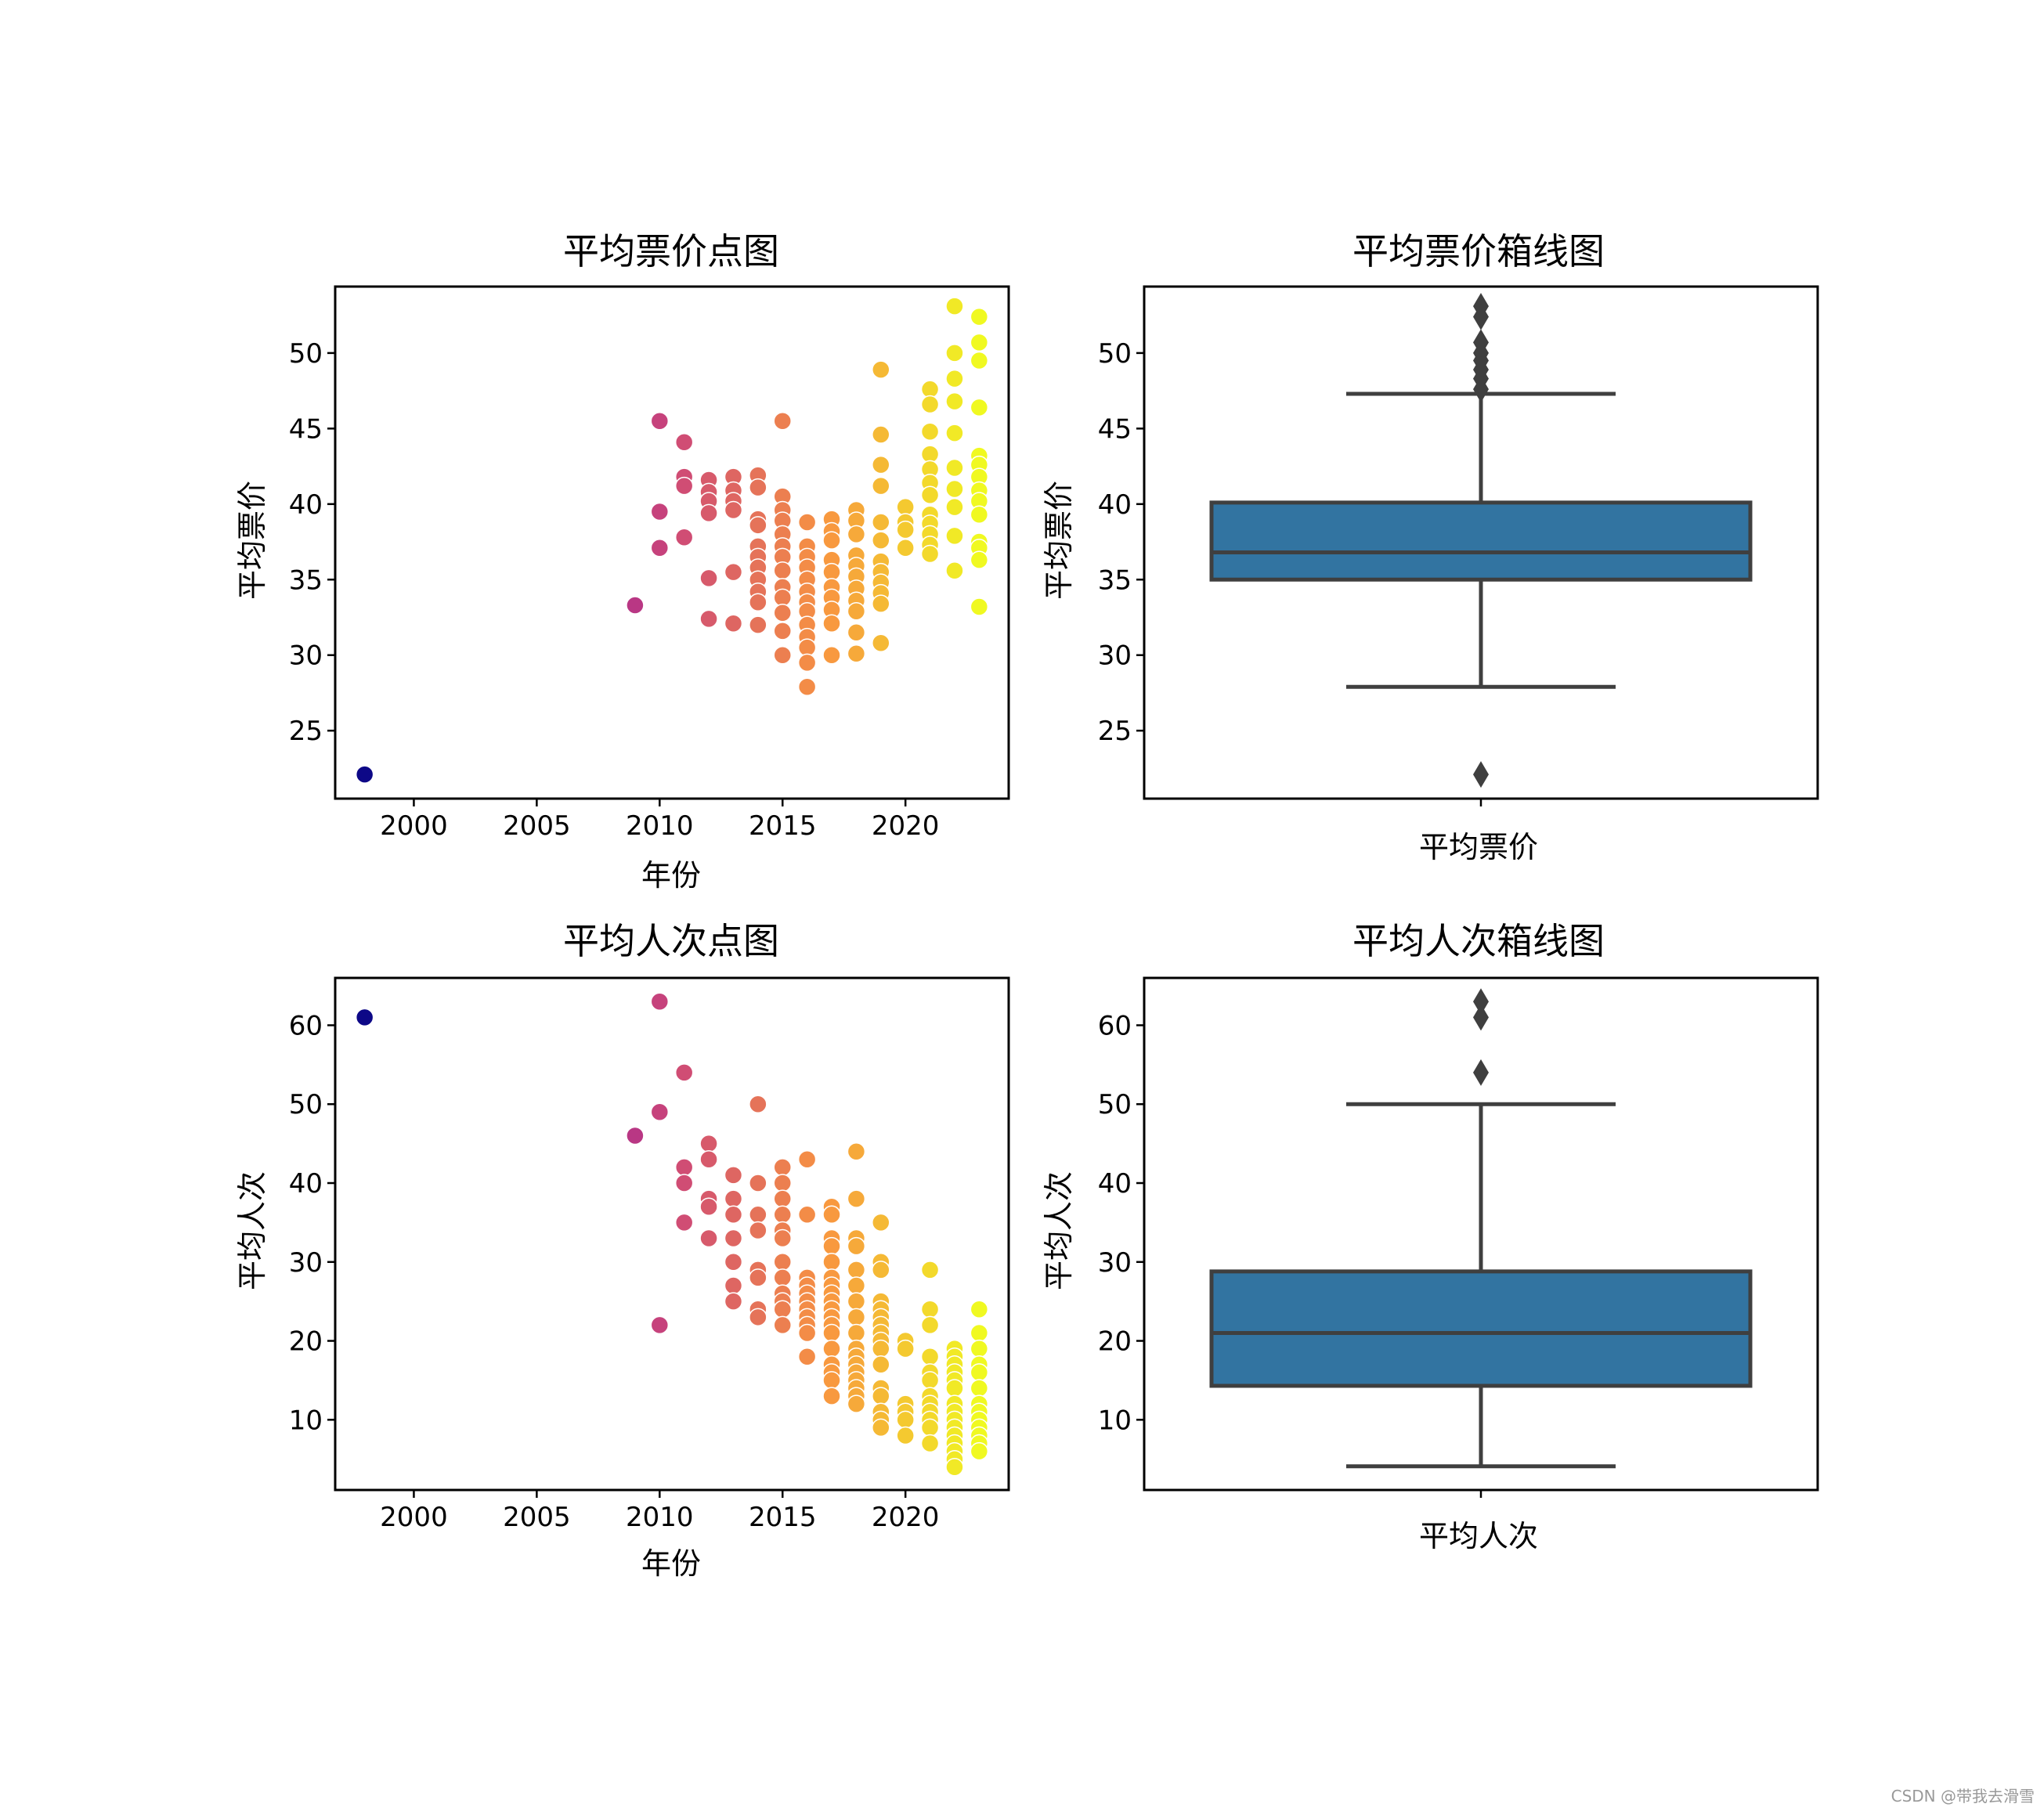 This screenshot has height=1811, width=2044. I want to click on x-tick-label: 2000, so click(414, 826).